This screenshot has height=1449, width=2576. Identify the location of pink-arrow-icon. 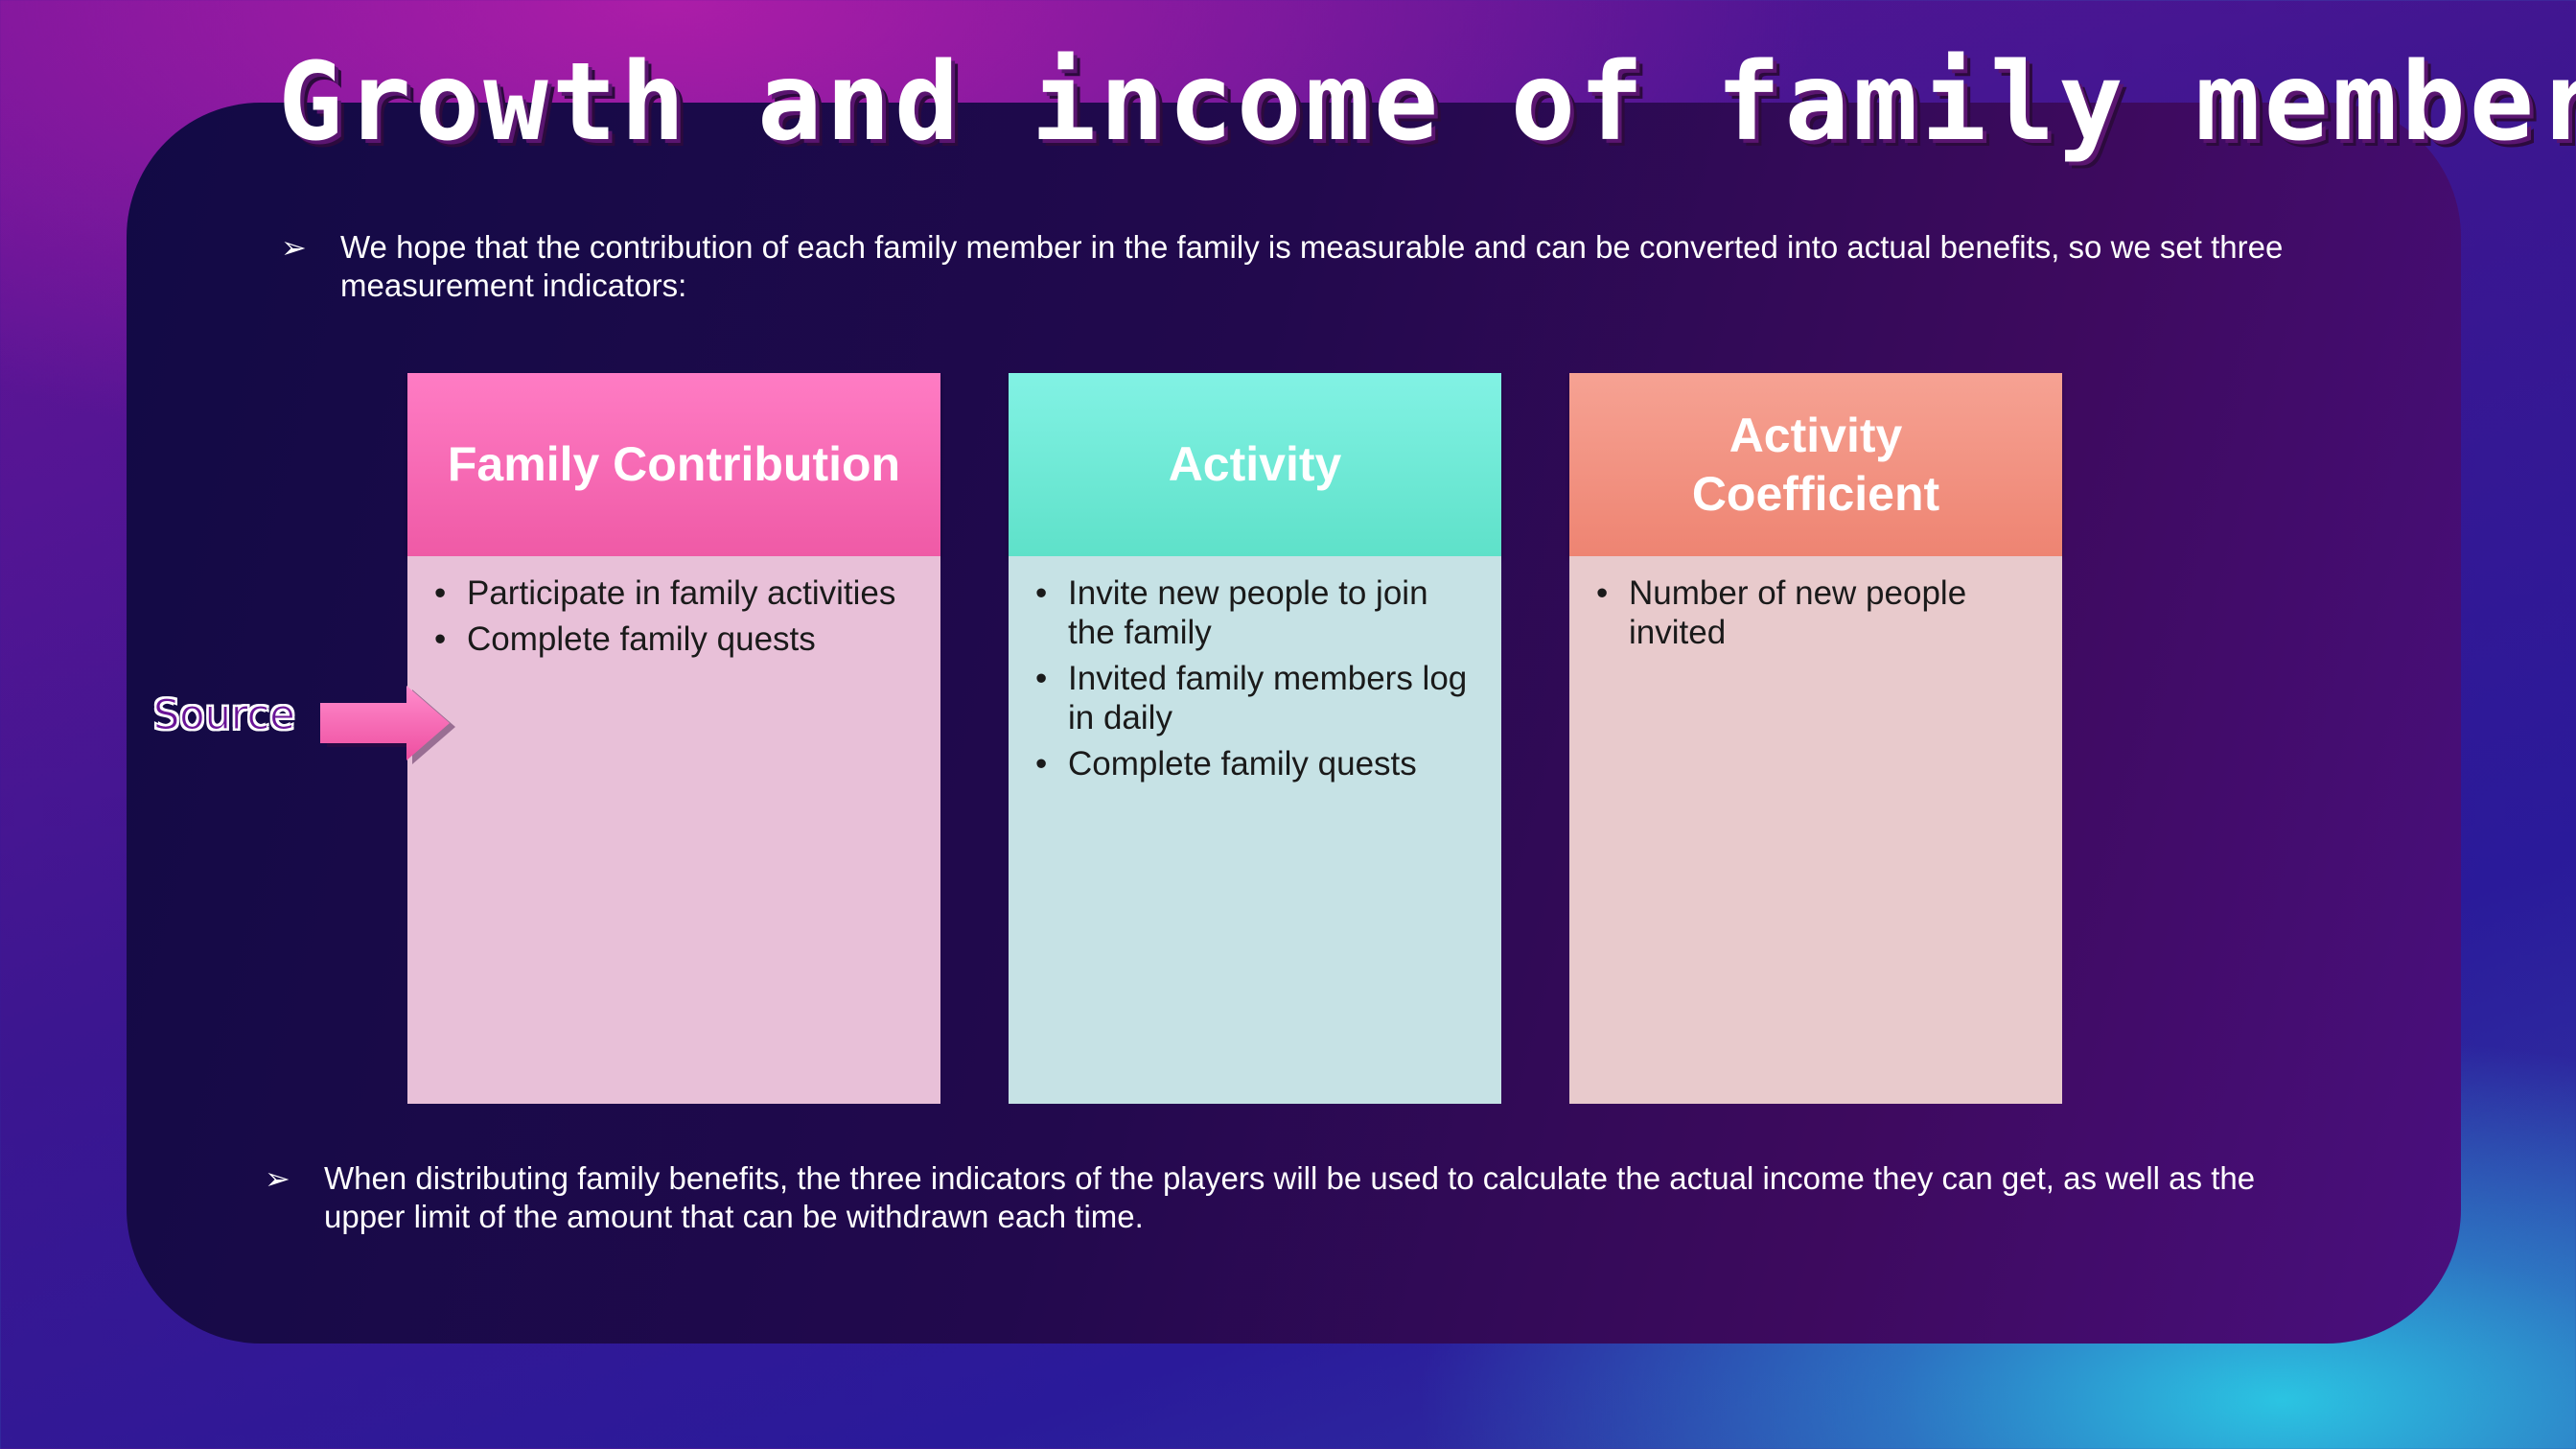
(388, 725).